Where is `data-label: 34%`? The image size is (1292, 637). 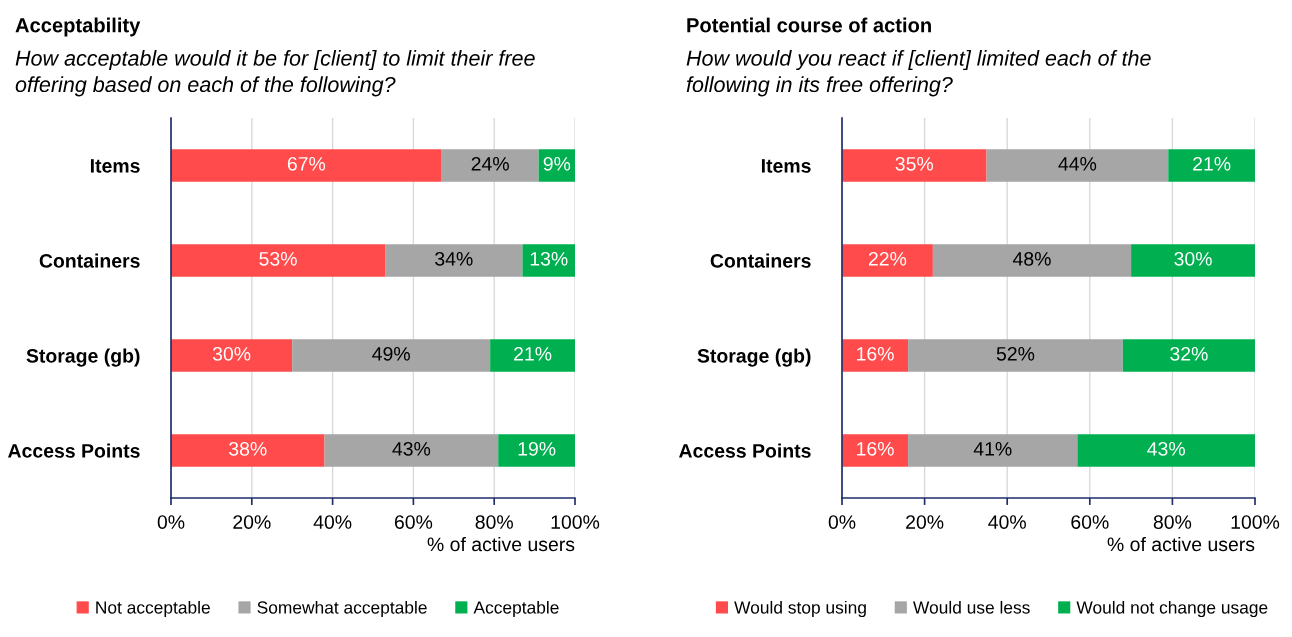
data-label: 34% is located at coordinates (454, 258).